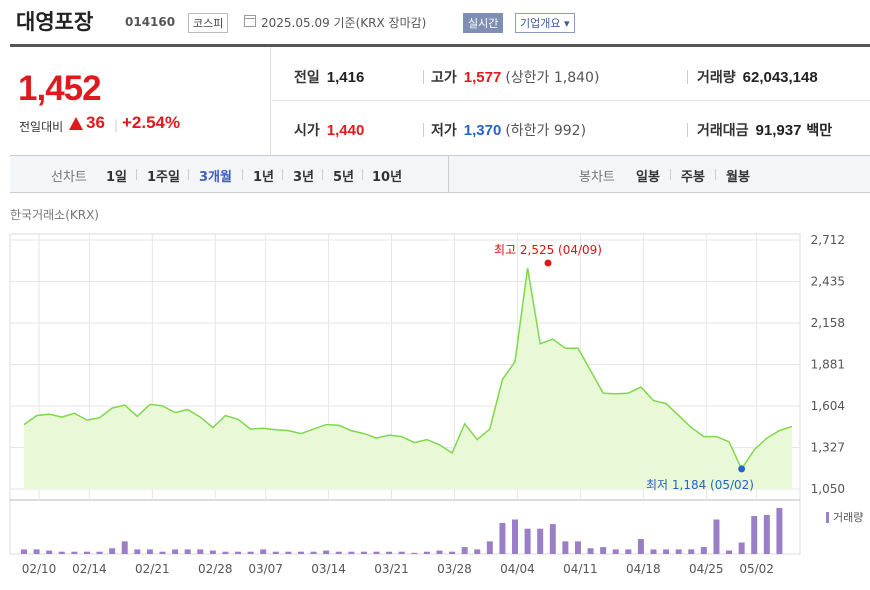  I want to click on y-tick-label: 1,881, so click(828, 365).